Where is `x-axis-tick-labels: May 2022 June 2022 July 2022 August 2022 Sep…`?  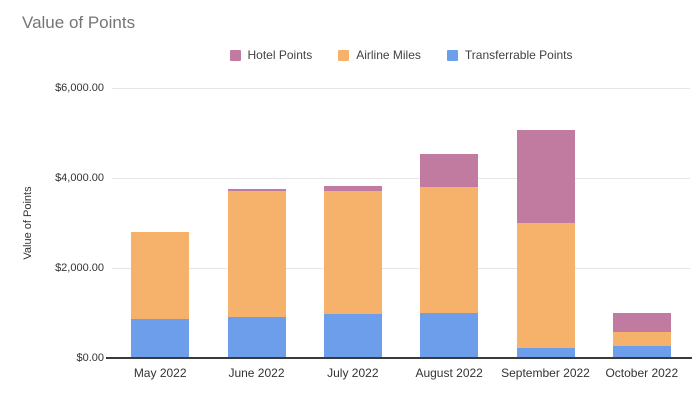
x-axis-tick-labels: May 2022 June 2022 July 2022 August 2022 Sep… is located at coordinates (401, 373).